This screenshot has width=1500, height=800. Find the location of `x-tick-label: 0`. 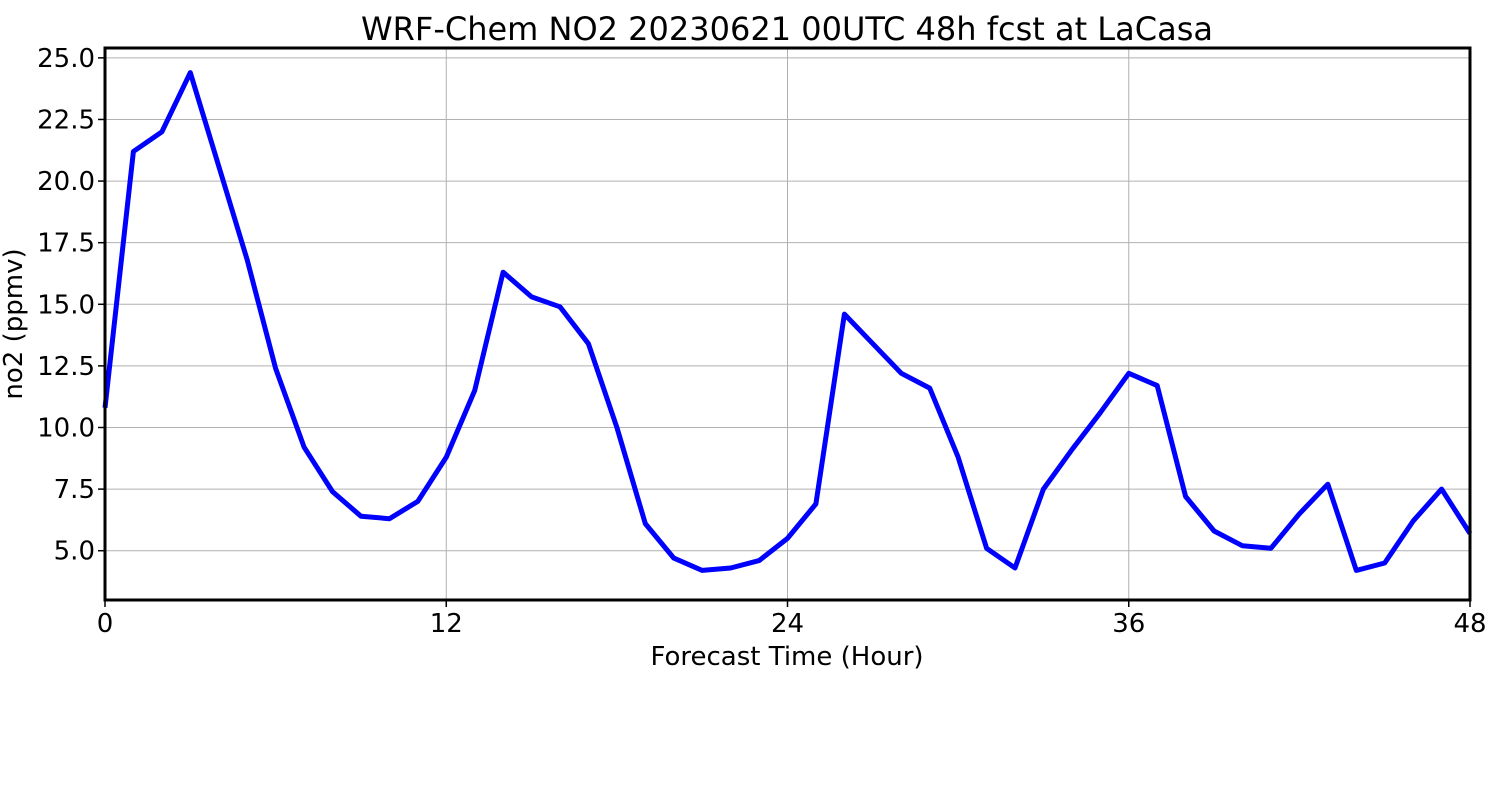

x-tick-label: 0 is located at coordinates (105, 624).